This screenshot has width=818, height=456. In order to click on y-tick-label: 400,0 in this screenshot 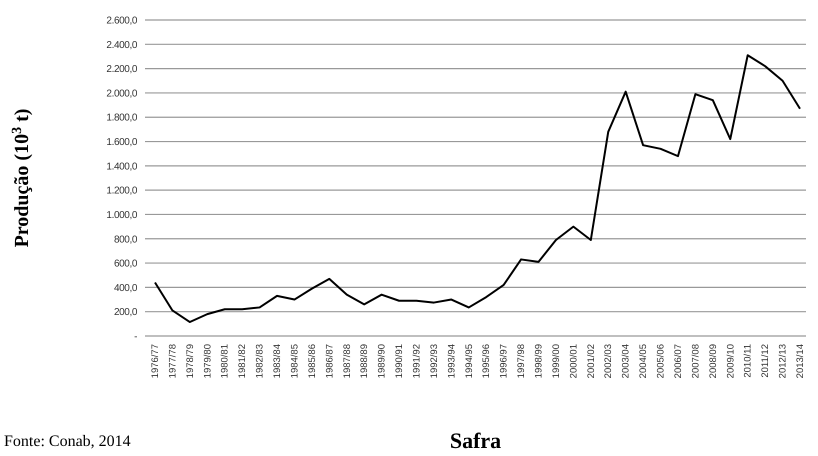, I will do `click(126, 288)`.